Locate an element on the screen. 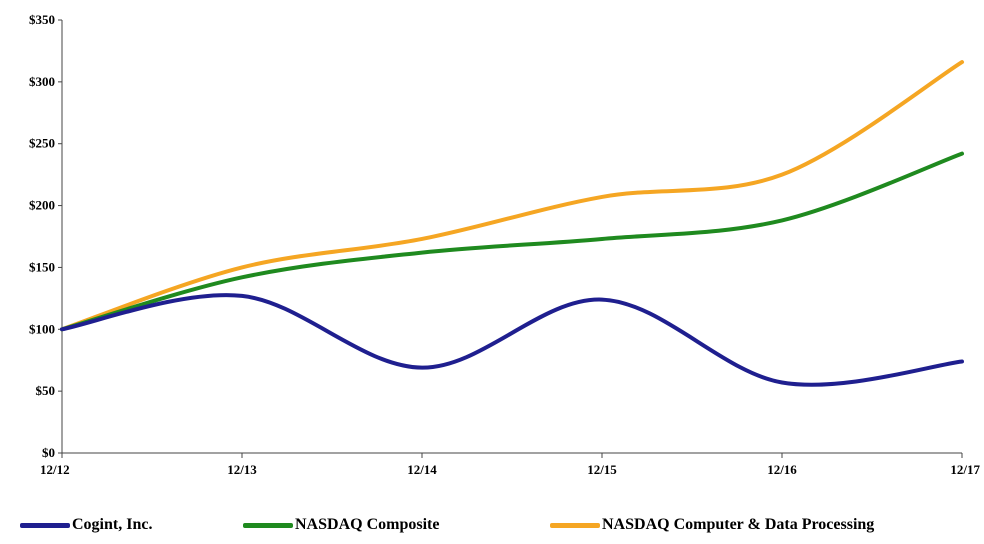  y-tick-label: $50 is located at coordinates (46, 390).